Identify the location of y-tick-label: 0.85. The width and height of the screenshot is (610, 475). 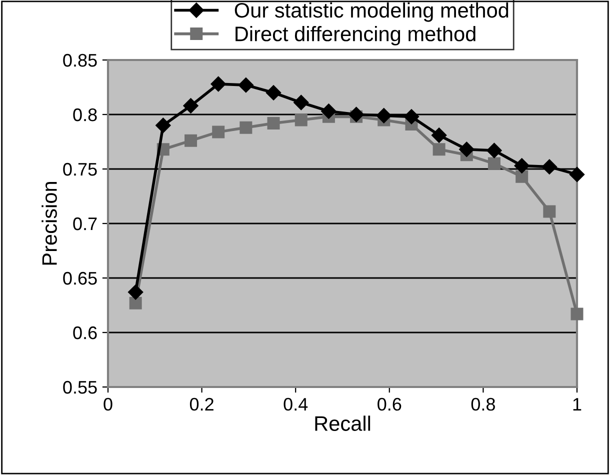
(80, 60).